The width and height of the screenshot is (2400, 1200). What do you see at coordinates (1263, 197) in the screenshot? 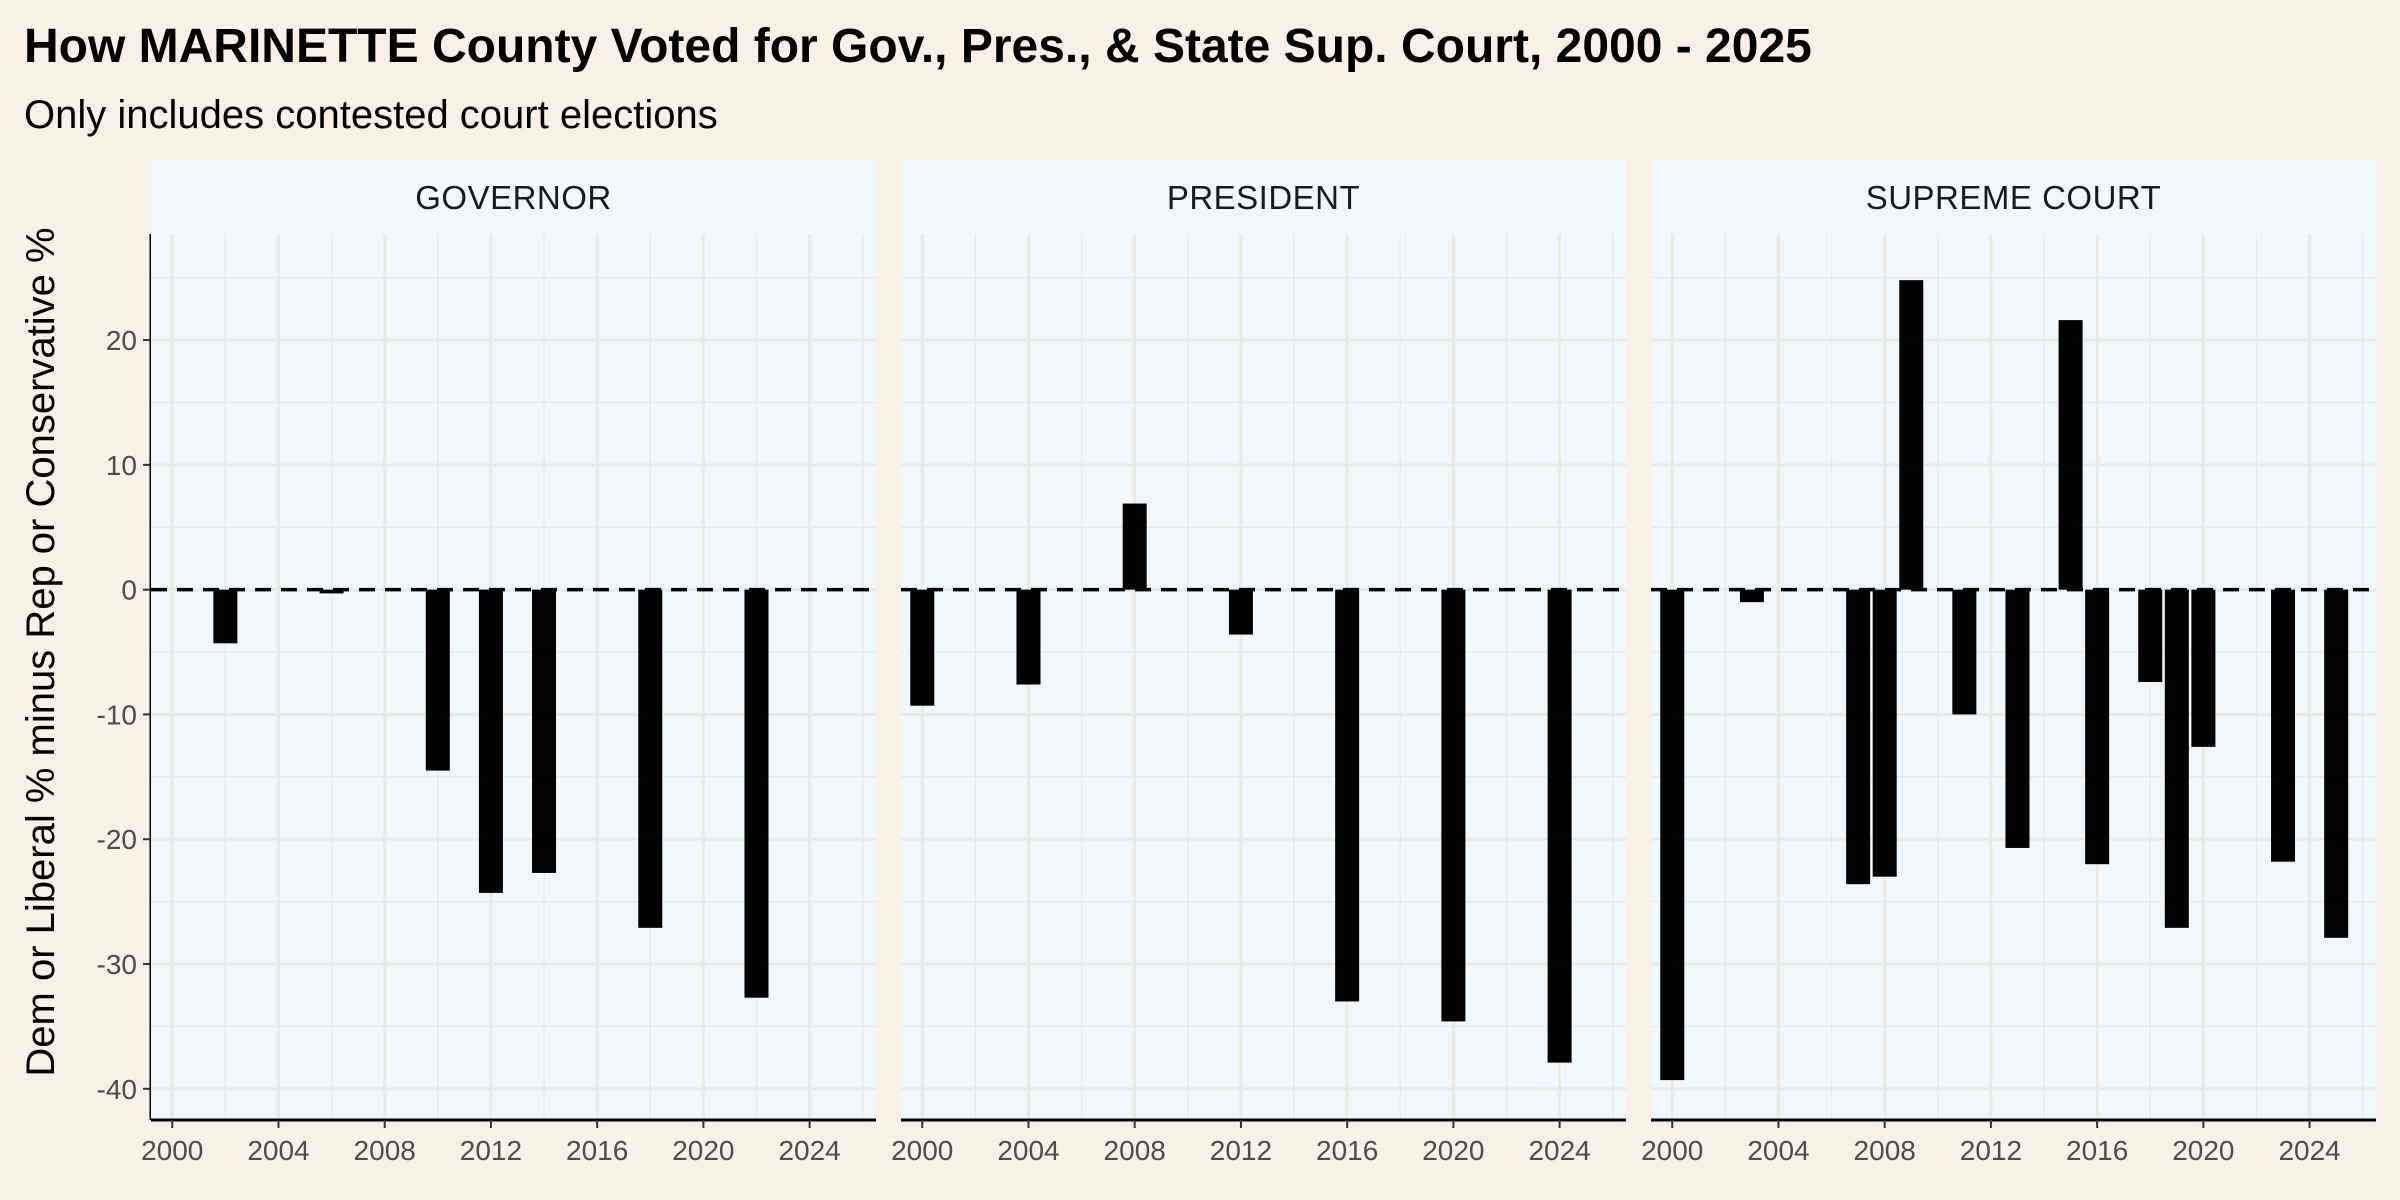
I see `facet-strip-label: PRESIDENT` at bounding box center [1263, 197].